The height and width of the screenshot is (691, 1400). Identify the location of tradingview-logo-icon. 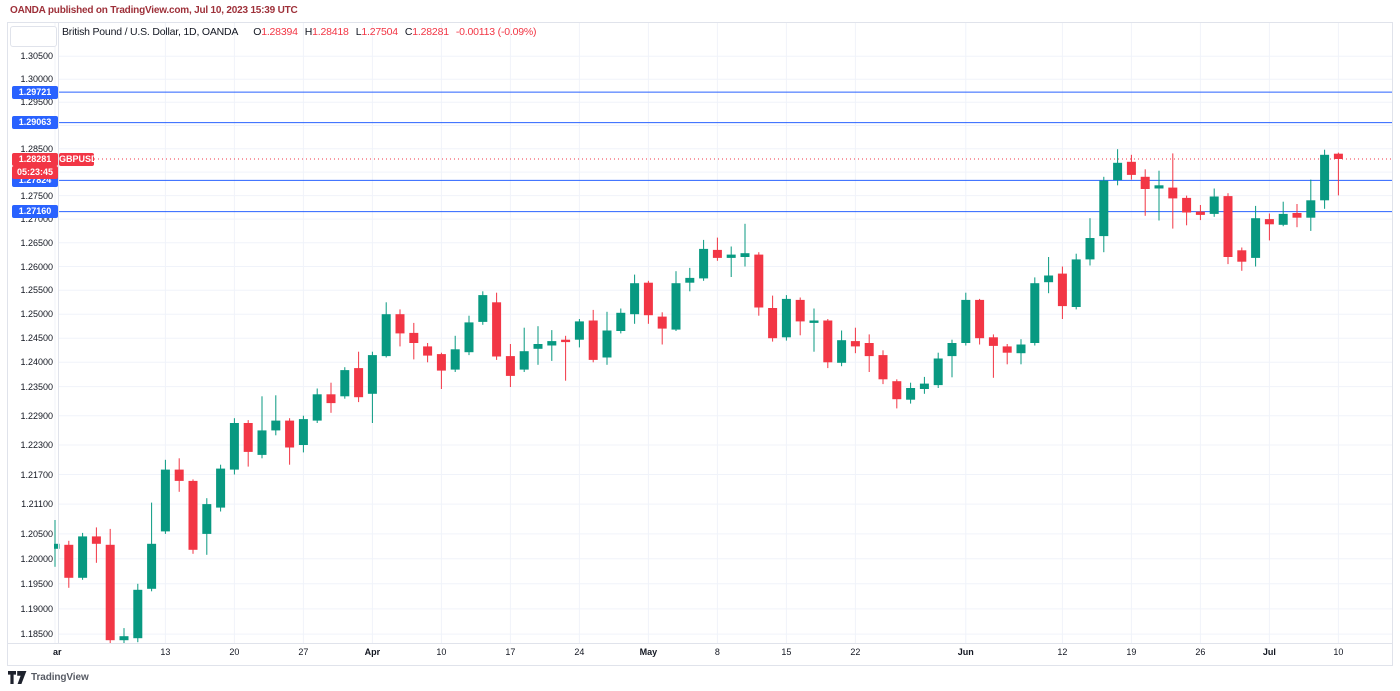
(17, 677).